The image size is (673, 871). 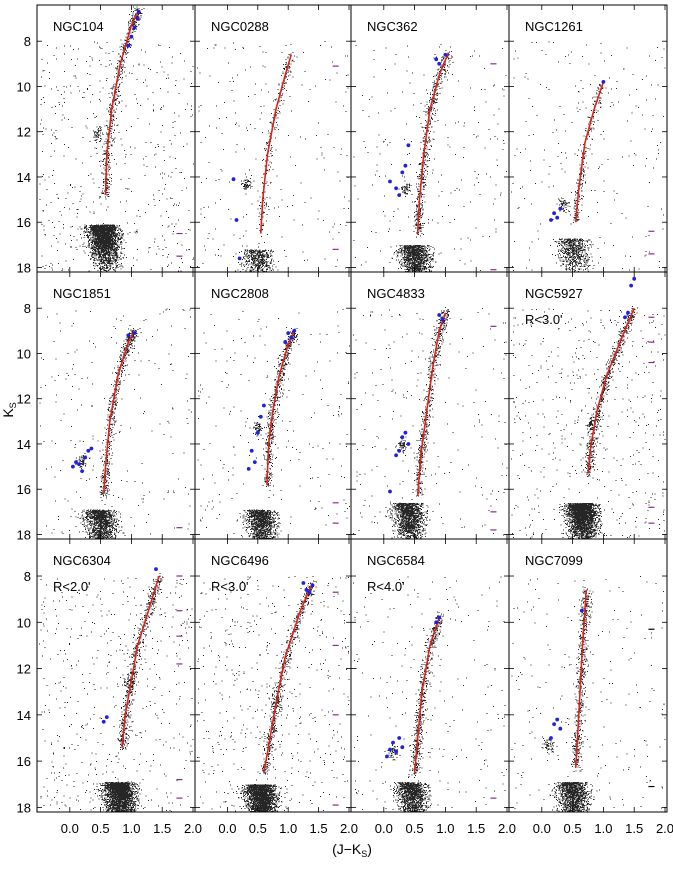 I want to click on panel-name-label: NGC6584, so click(x=396, y=560).